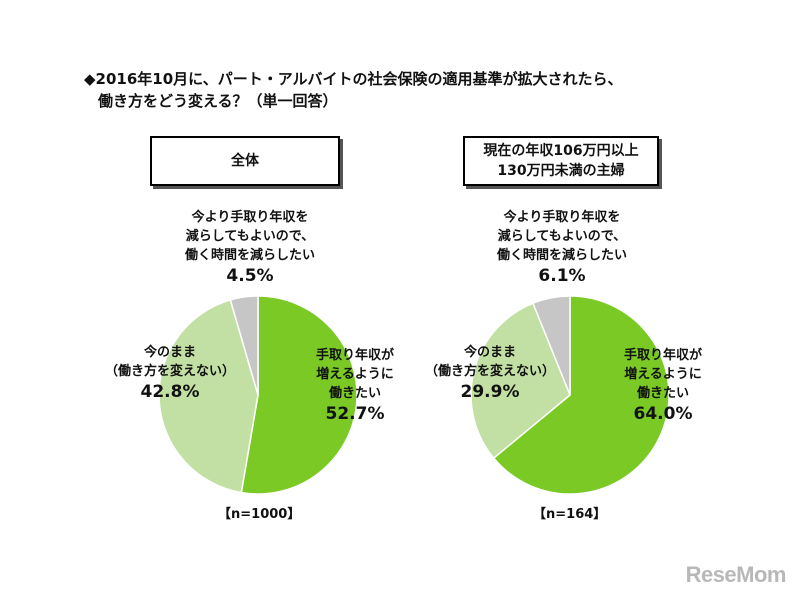 The image size is (800, 600). I want to click on right-chart-title-line-2: 130万円未満の主婦, so click(561, 171).